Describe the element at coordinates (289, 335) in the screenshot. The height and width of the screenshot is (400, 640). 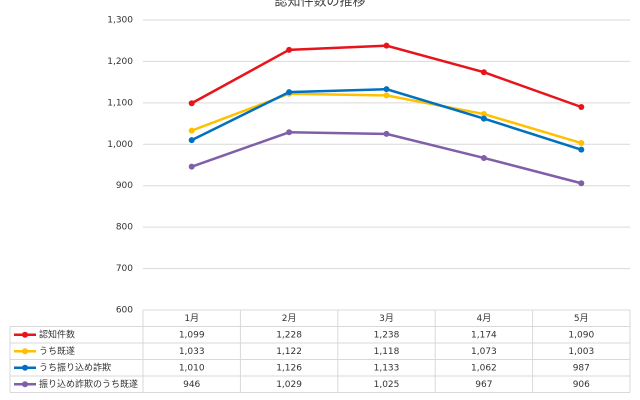
I see `table-value: 1,228` at that location.